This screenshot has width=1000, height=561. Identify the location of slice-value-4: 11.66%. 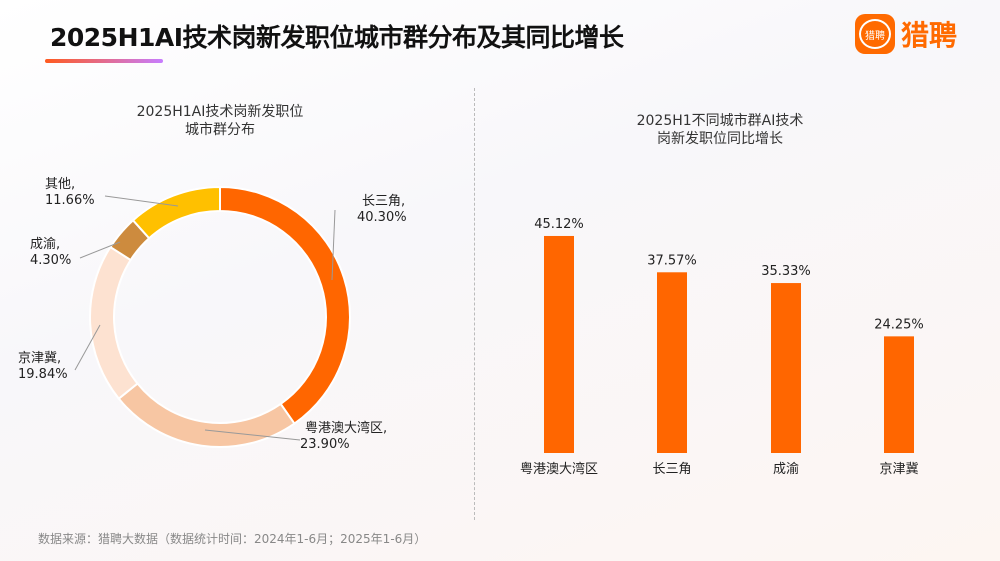
(70, 200).